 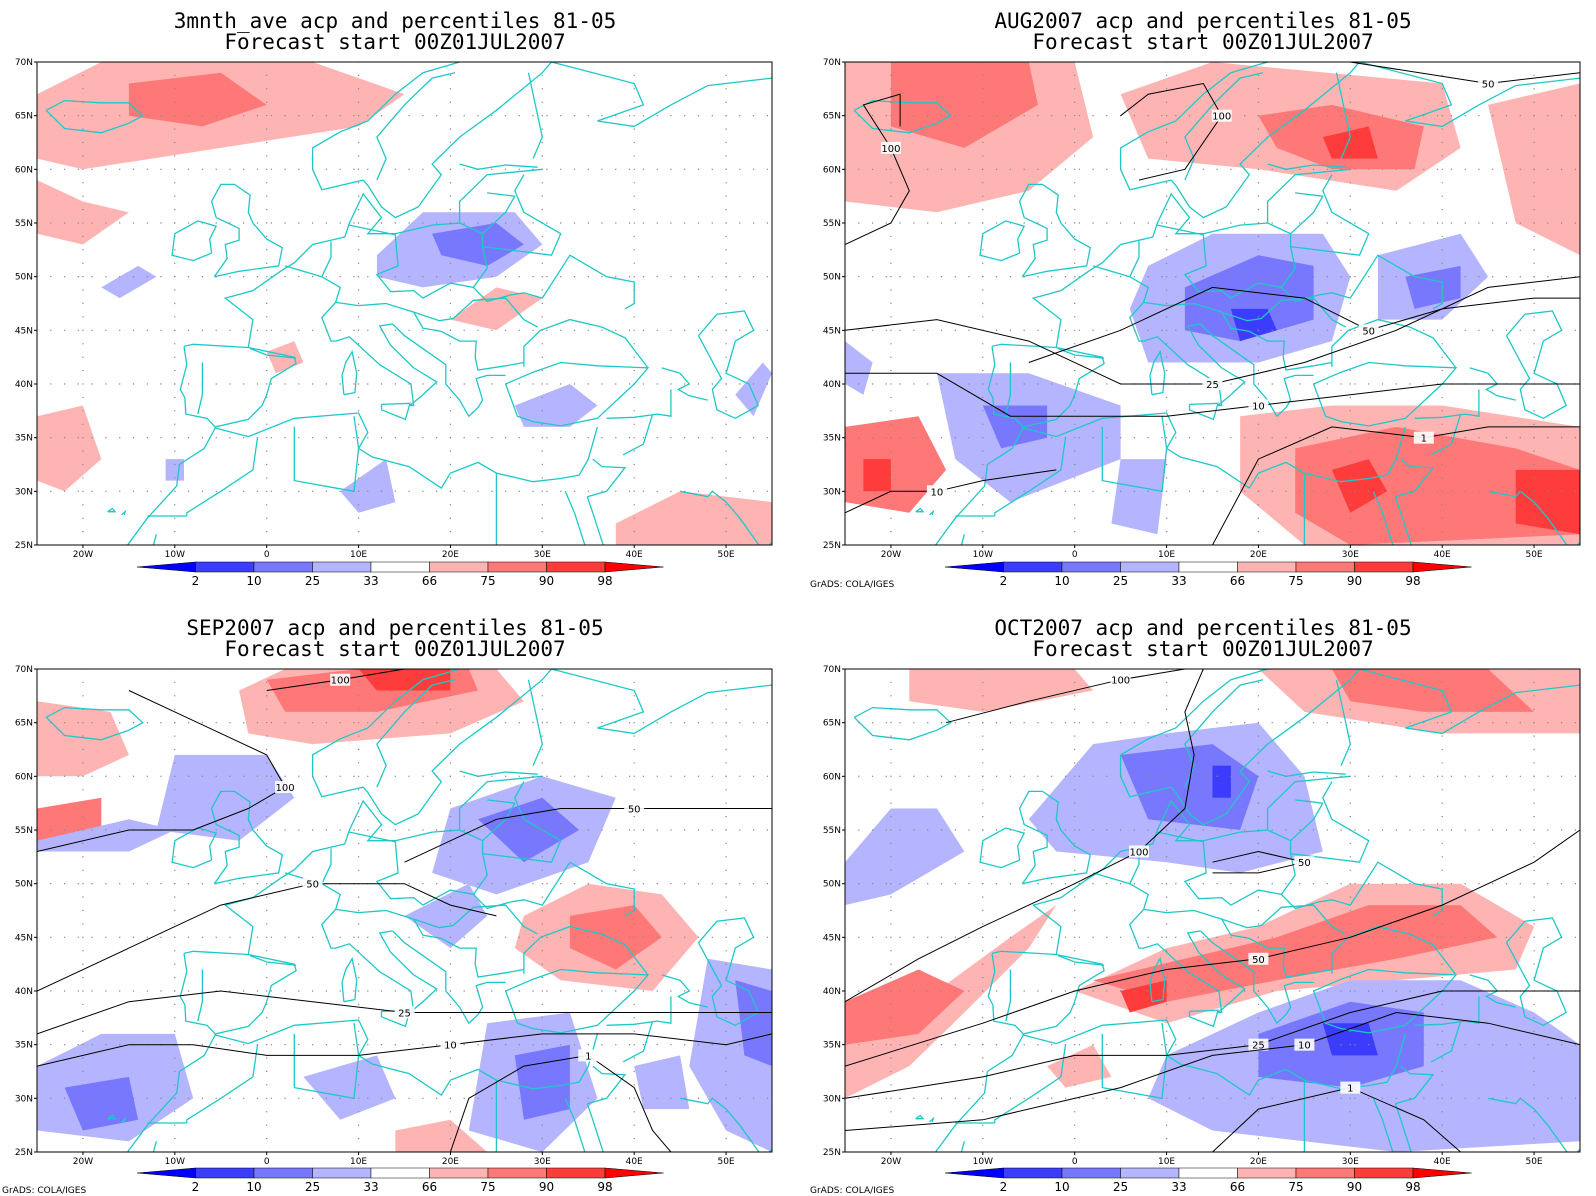 What do you see at coordinates (1350, 1089) in the screenshot?
I see `contour-label: 1` at bounding box center [1350, 1089].